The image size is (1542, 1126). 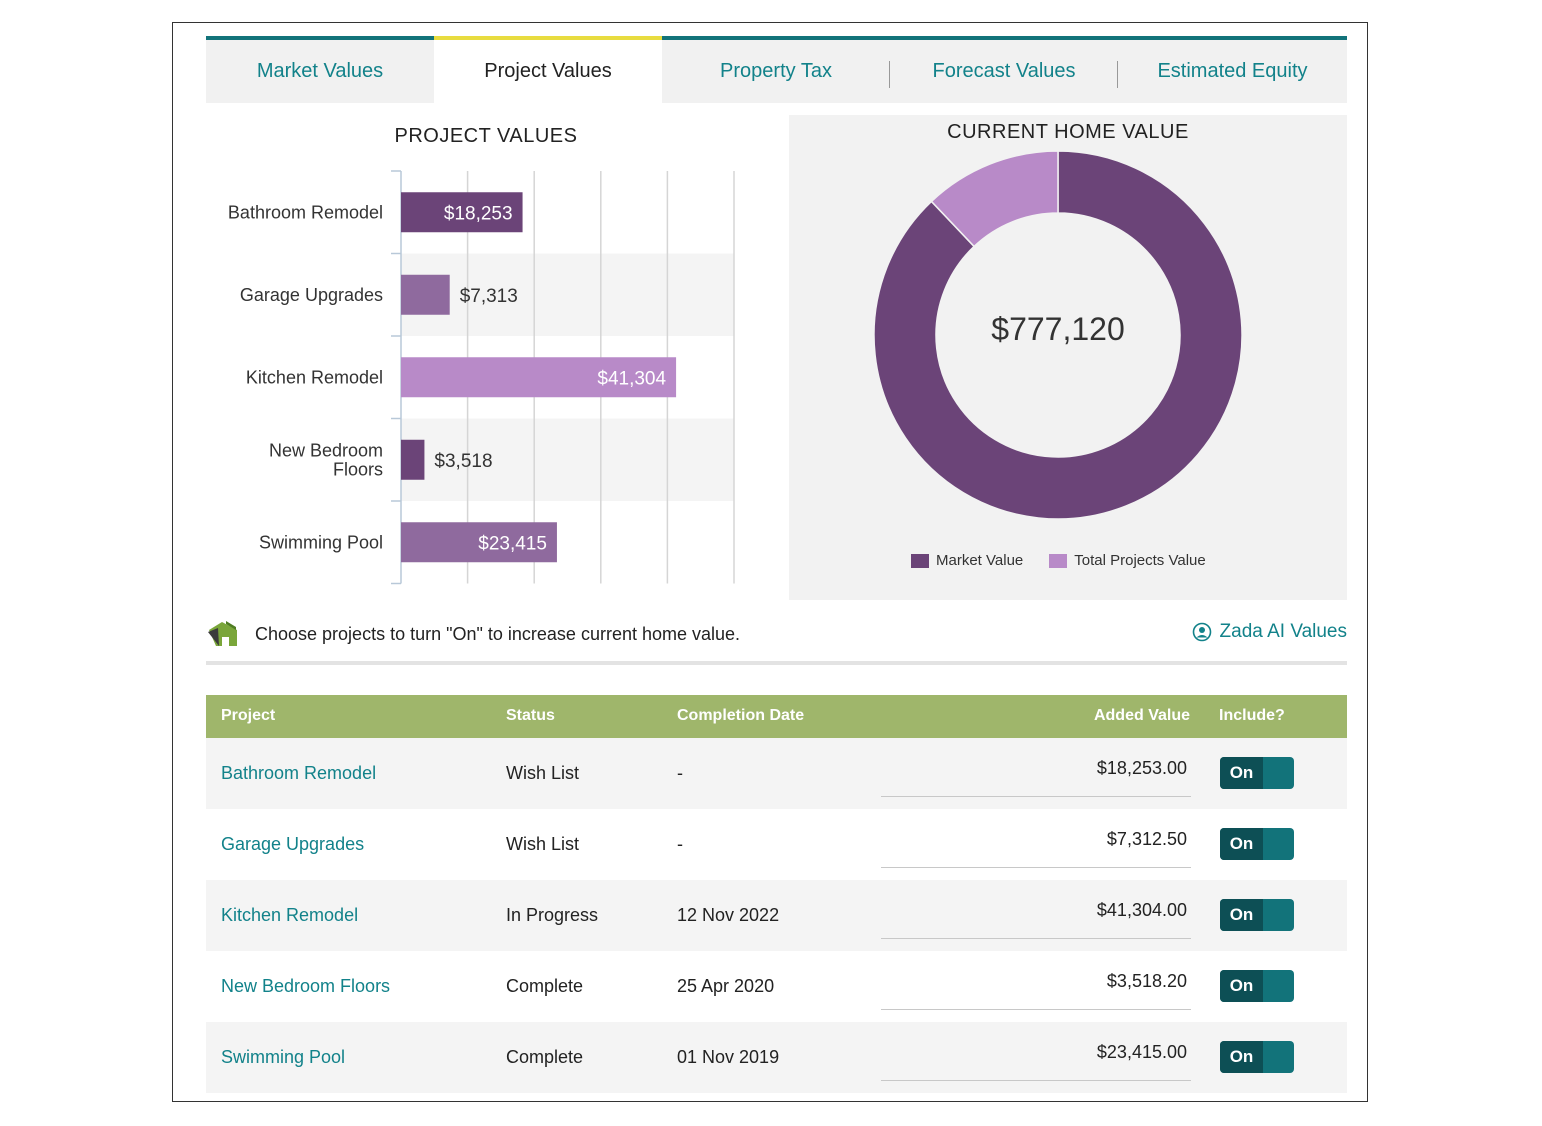 What do you see at coordinates (1068, 132) in the screenshot?
I see `donut-title: CURRENT HOME VALUE` at bounding box center [1068, 132].